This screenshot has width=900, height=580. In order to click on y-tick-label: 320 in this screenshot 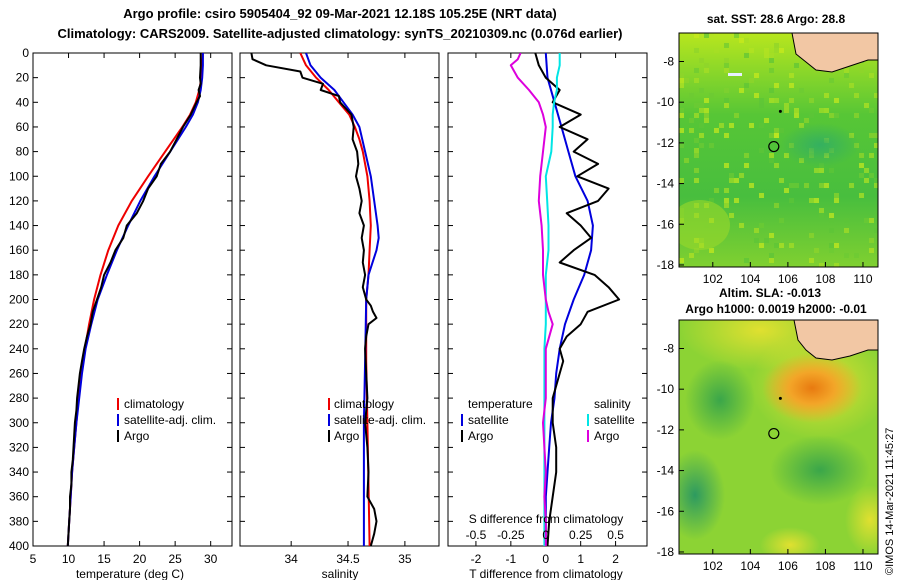, I will do `click(19, 447)`.